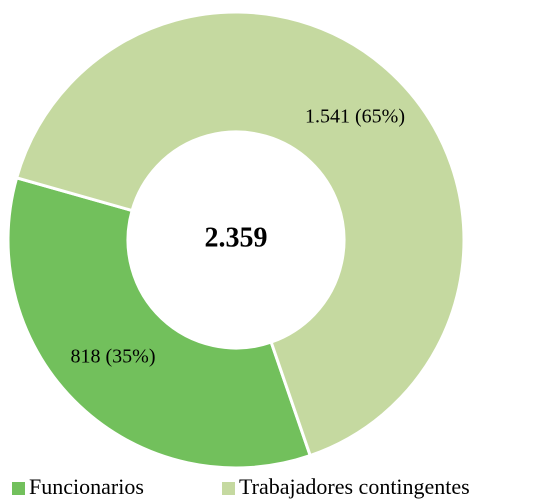 The height and width of the screenshot is (501, 538). What do you see at coordinates (354, 486) in the screenshot?
I see `legend-label: Trabajadores contingentes` at bounding box center [354, 486].